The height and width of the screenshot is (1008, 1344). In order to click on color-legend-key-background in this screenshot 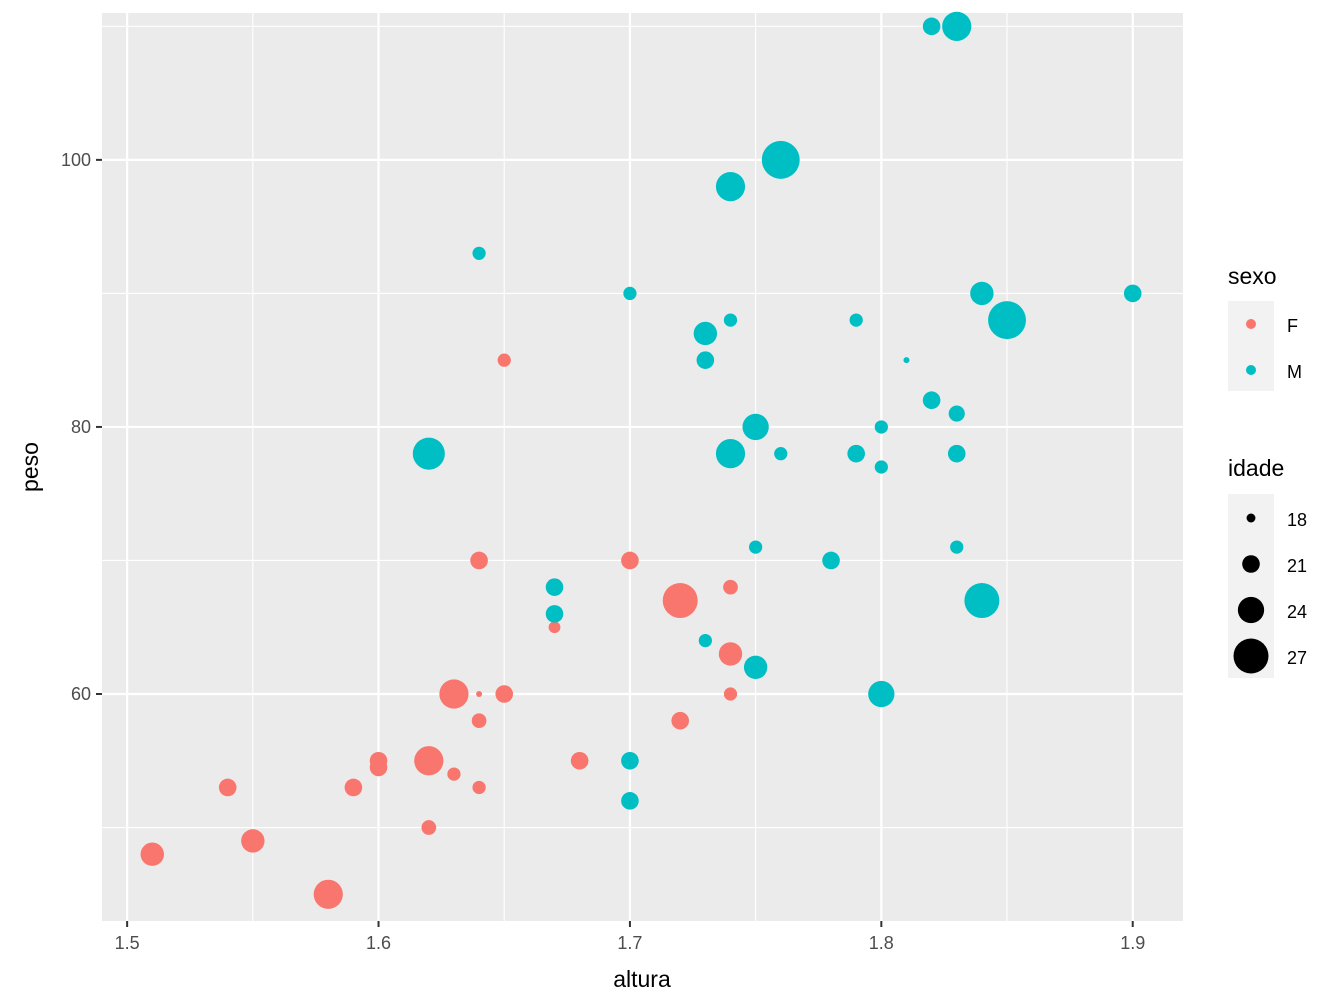, I will do `click(1251, 346)`.